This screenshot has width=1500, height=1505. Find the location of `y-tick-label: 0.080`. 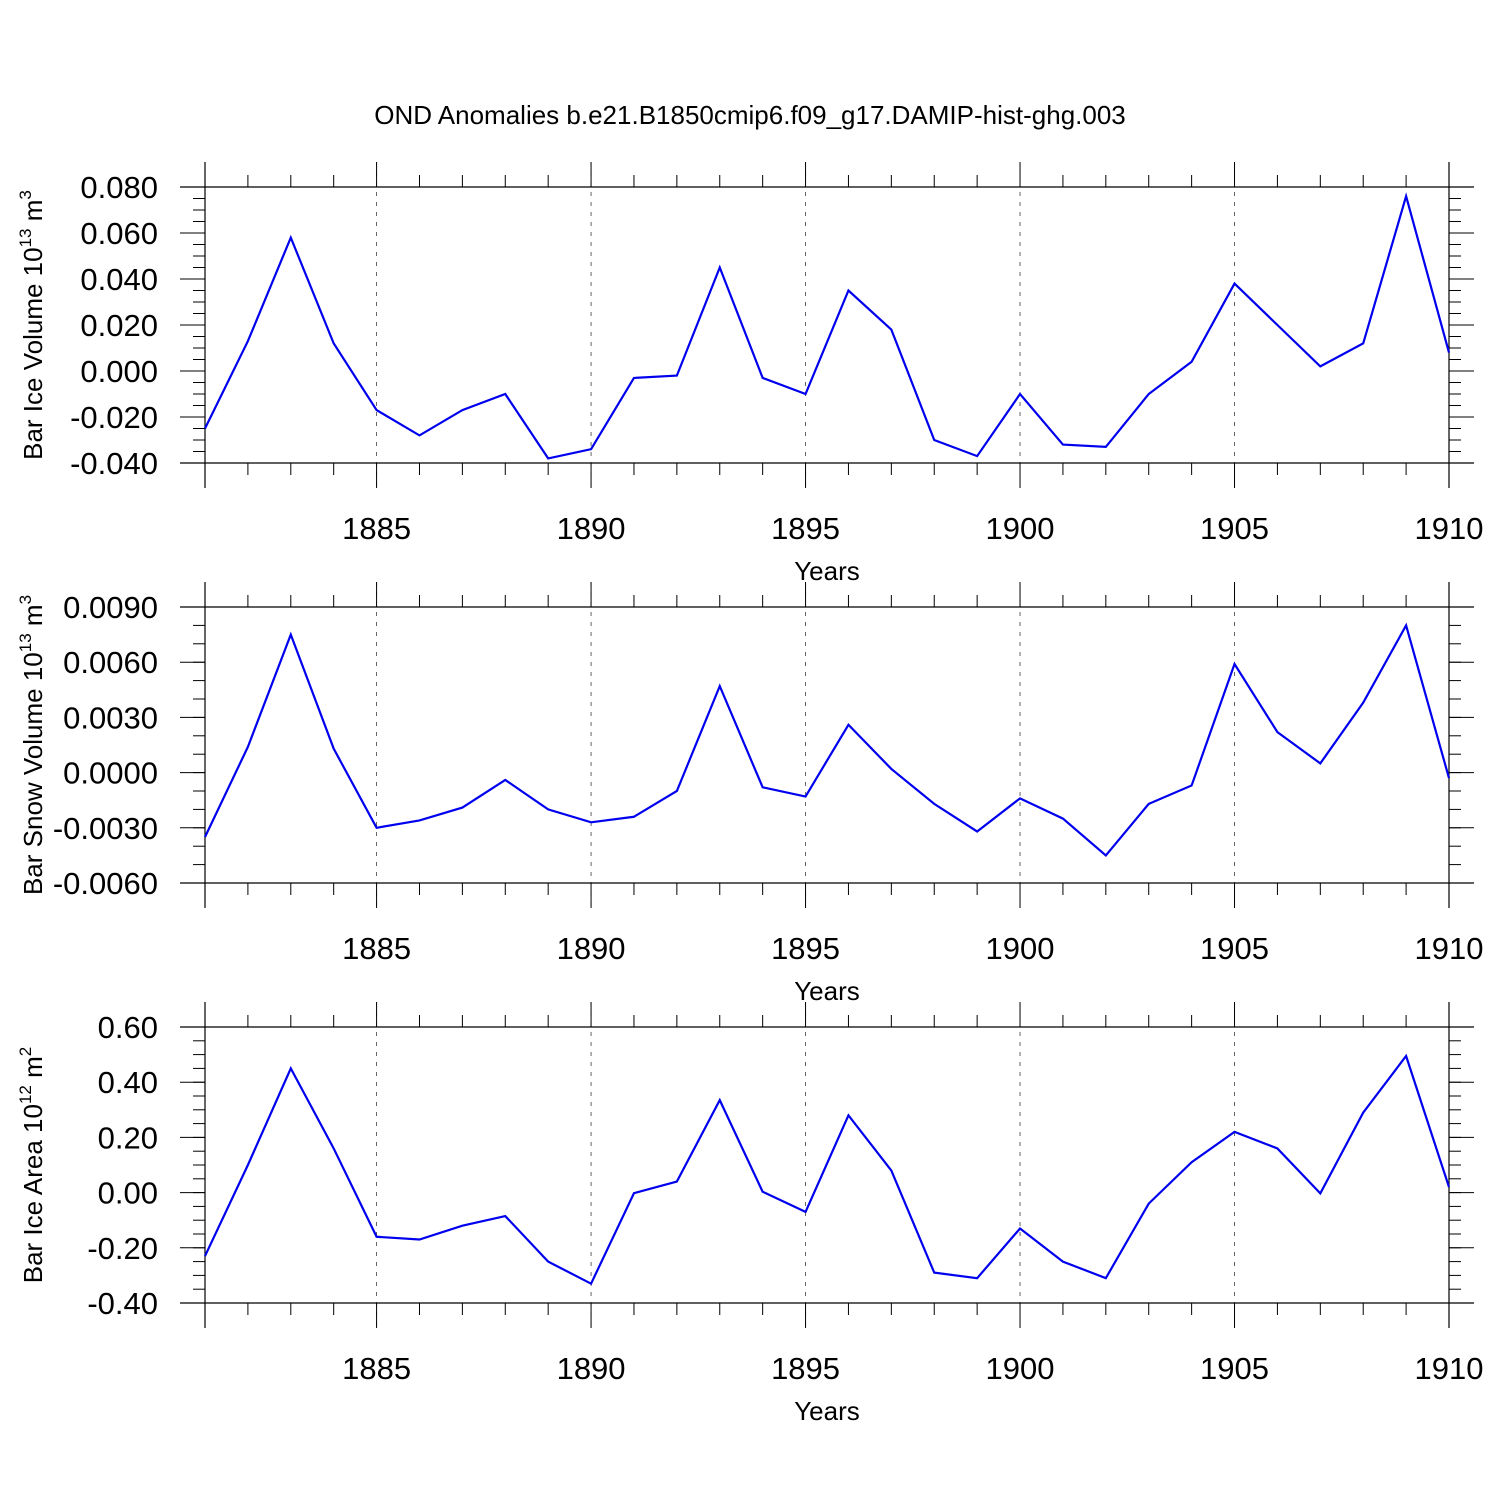

y-tick-label: 0.080 is located at coordinates (119, 187).